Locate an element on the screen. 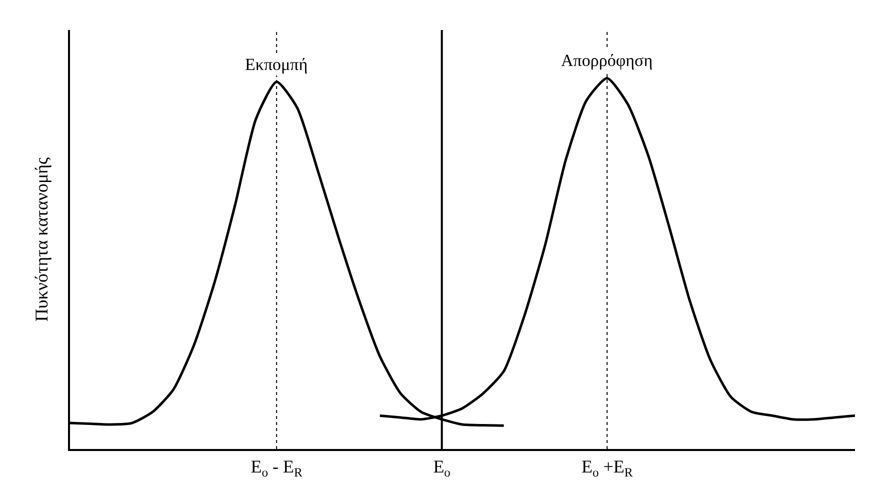 The image size is (880, 499). series-label: Απορρόφηση is located at coordinates (607, 60).